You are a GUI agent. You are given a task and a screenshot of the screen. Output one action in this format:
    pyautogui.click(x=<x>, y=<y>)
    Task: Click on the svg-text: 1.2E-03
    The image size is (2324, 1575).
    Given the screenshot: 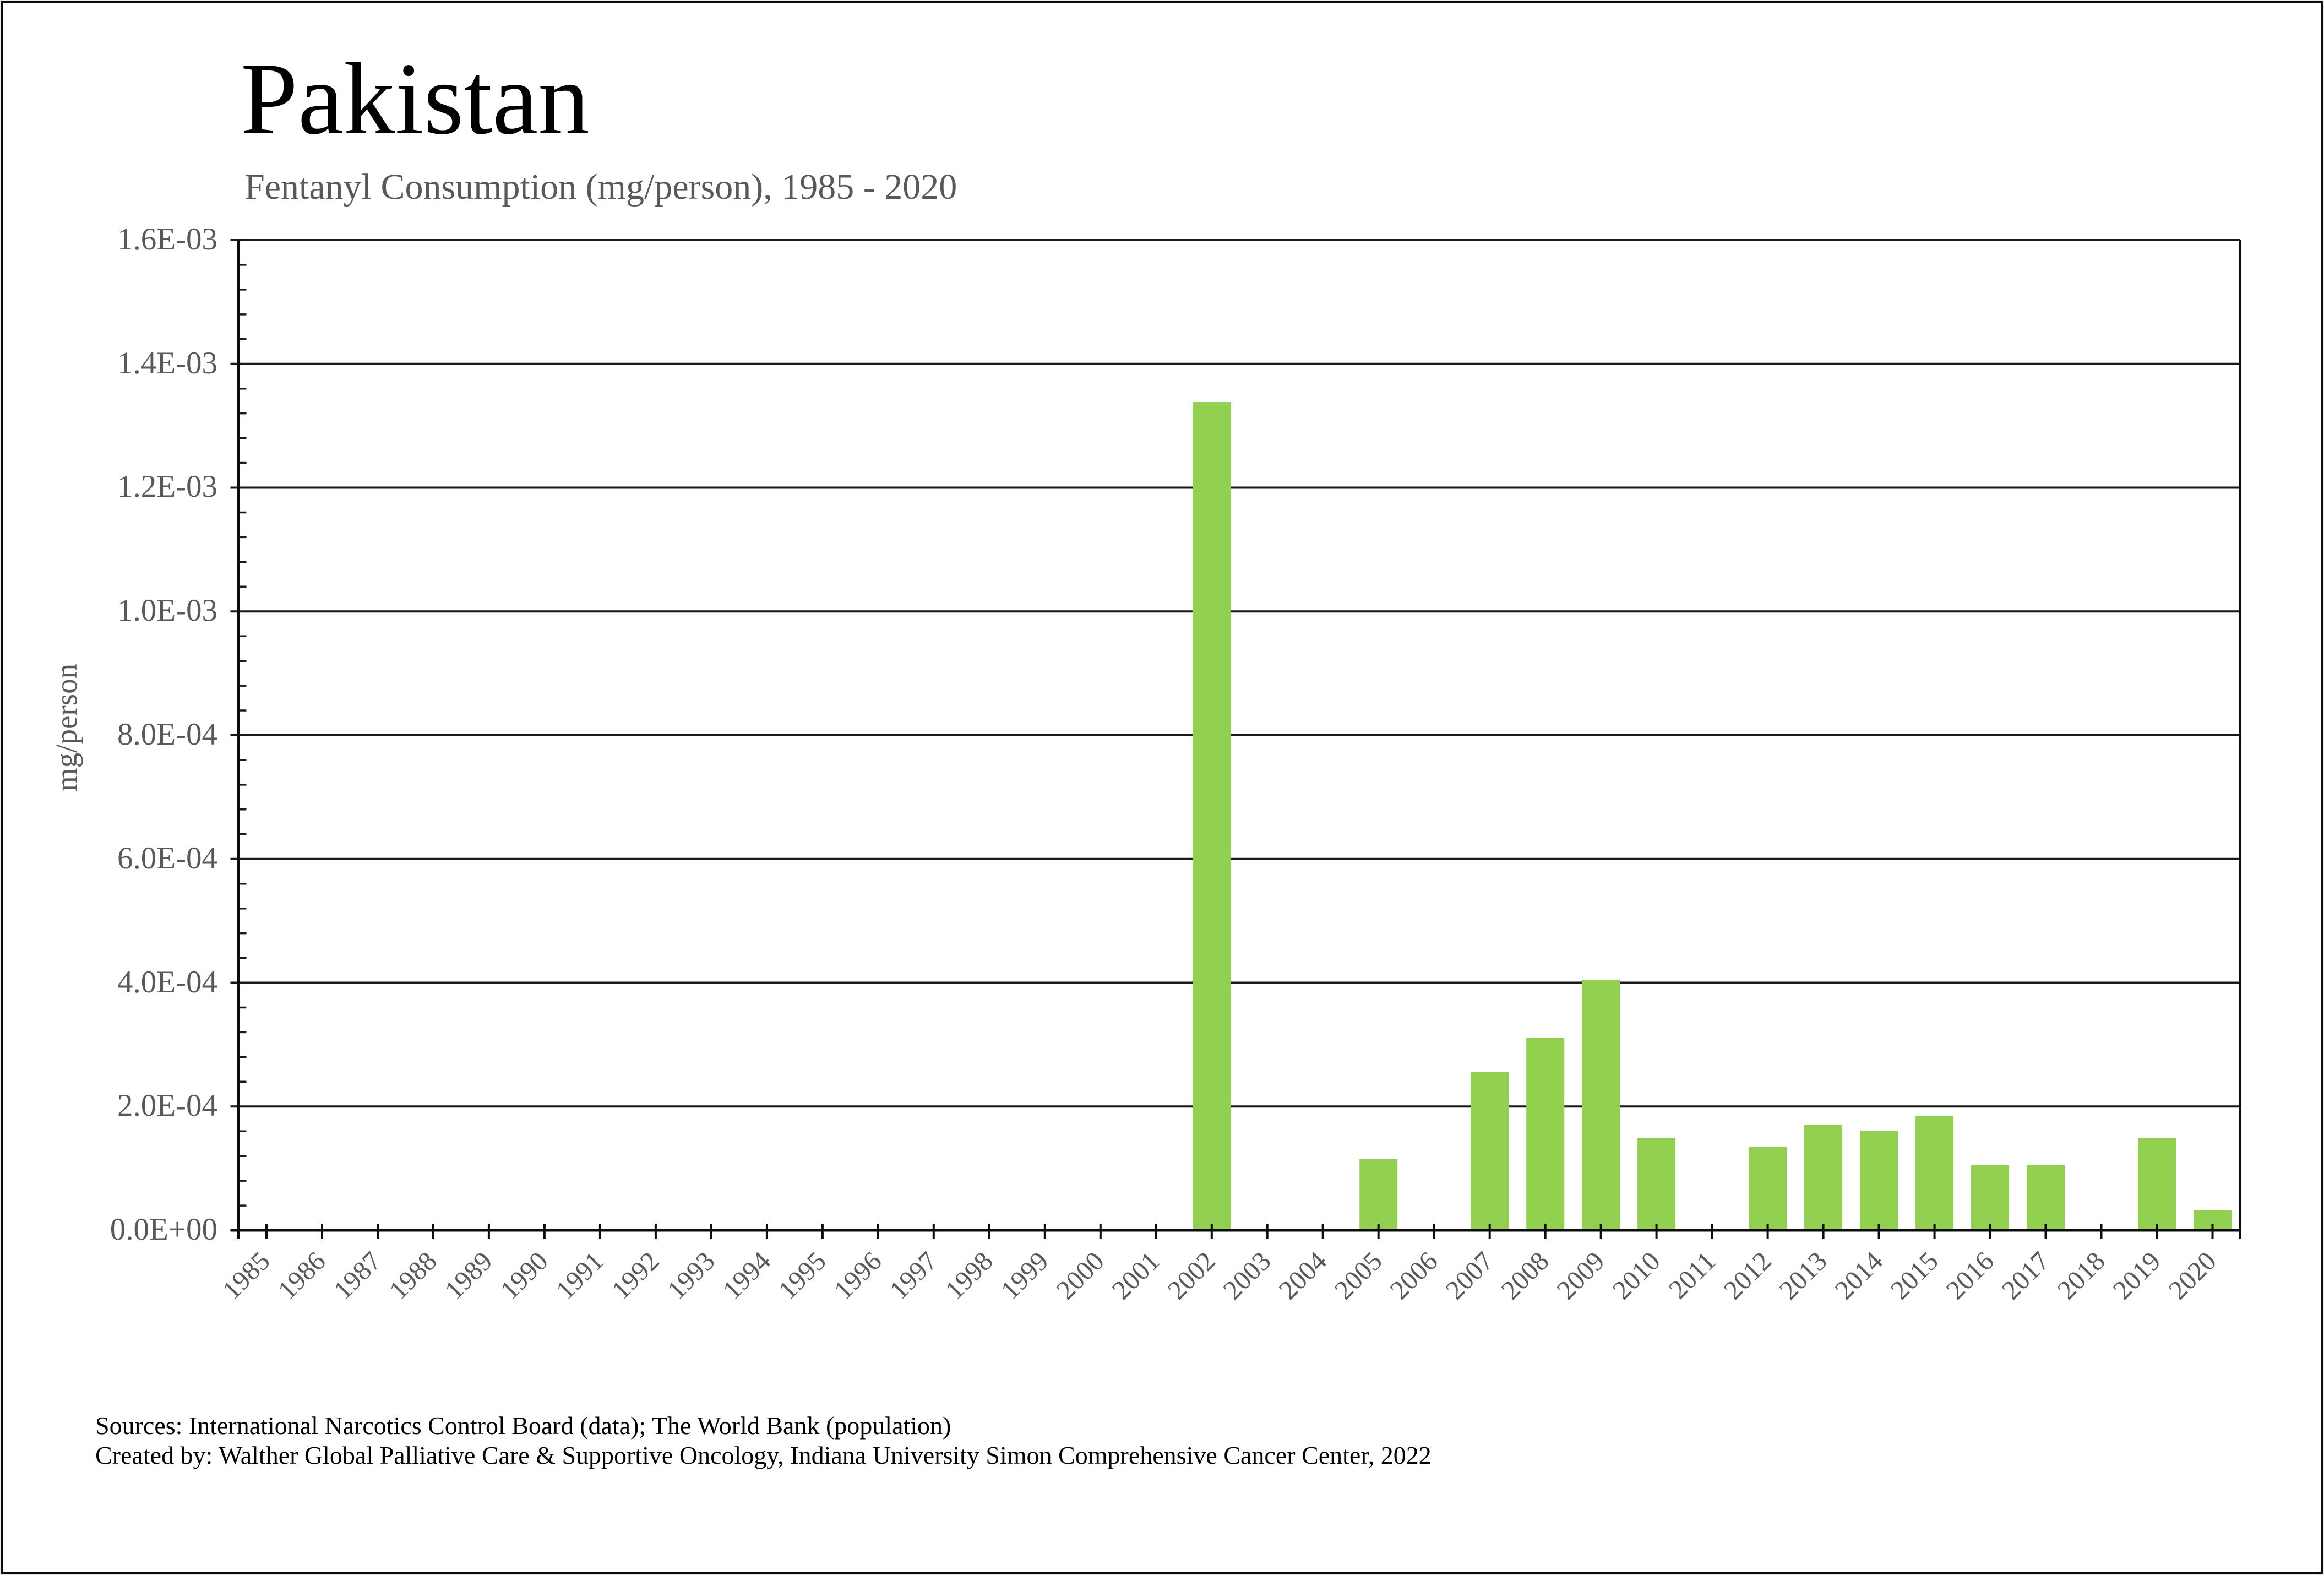 What is the action you would take?
    pyautogui.click(x=167, y=486)
    